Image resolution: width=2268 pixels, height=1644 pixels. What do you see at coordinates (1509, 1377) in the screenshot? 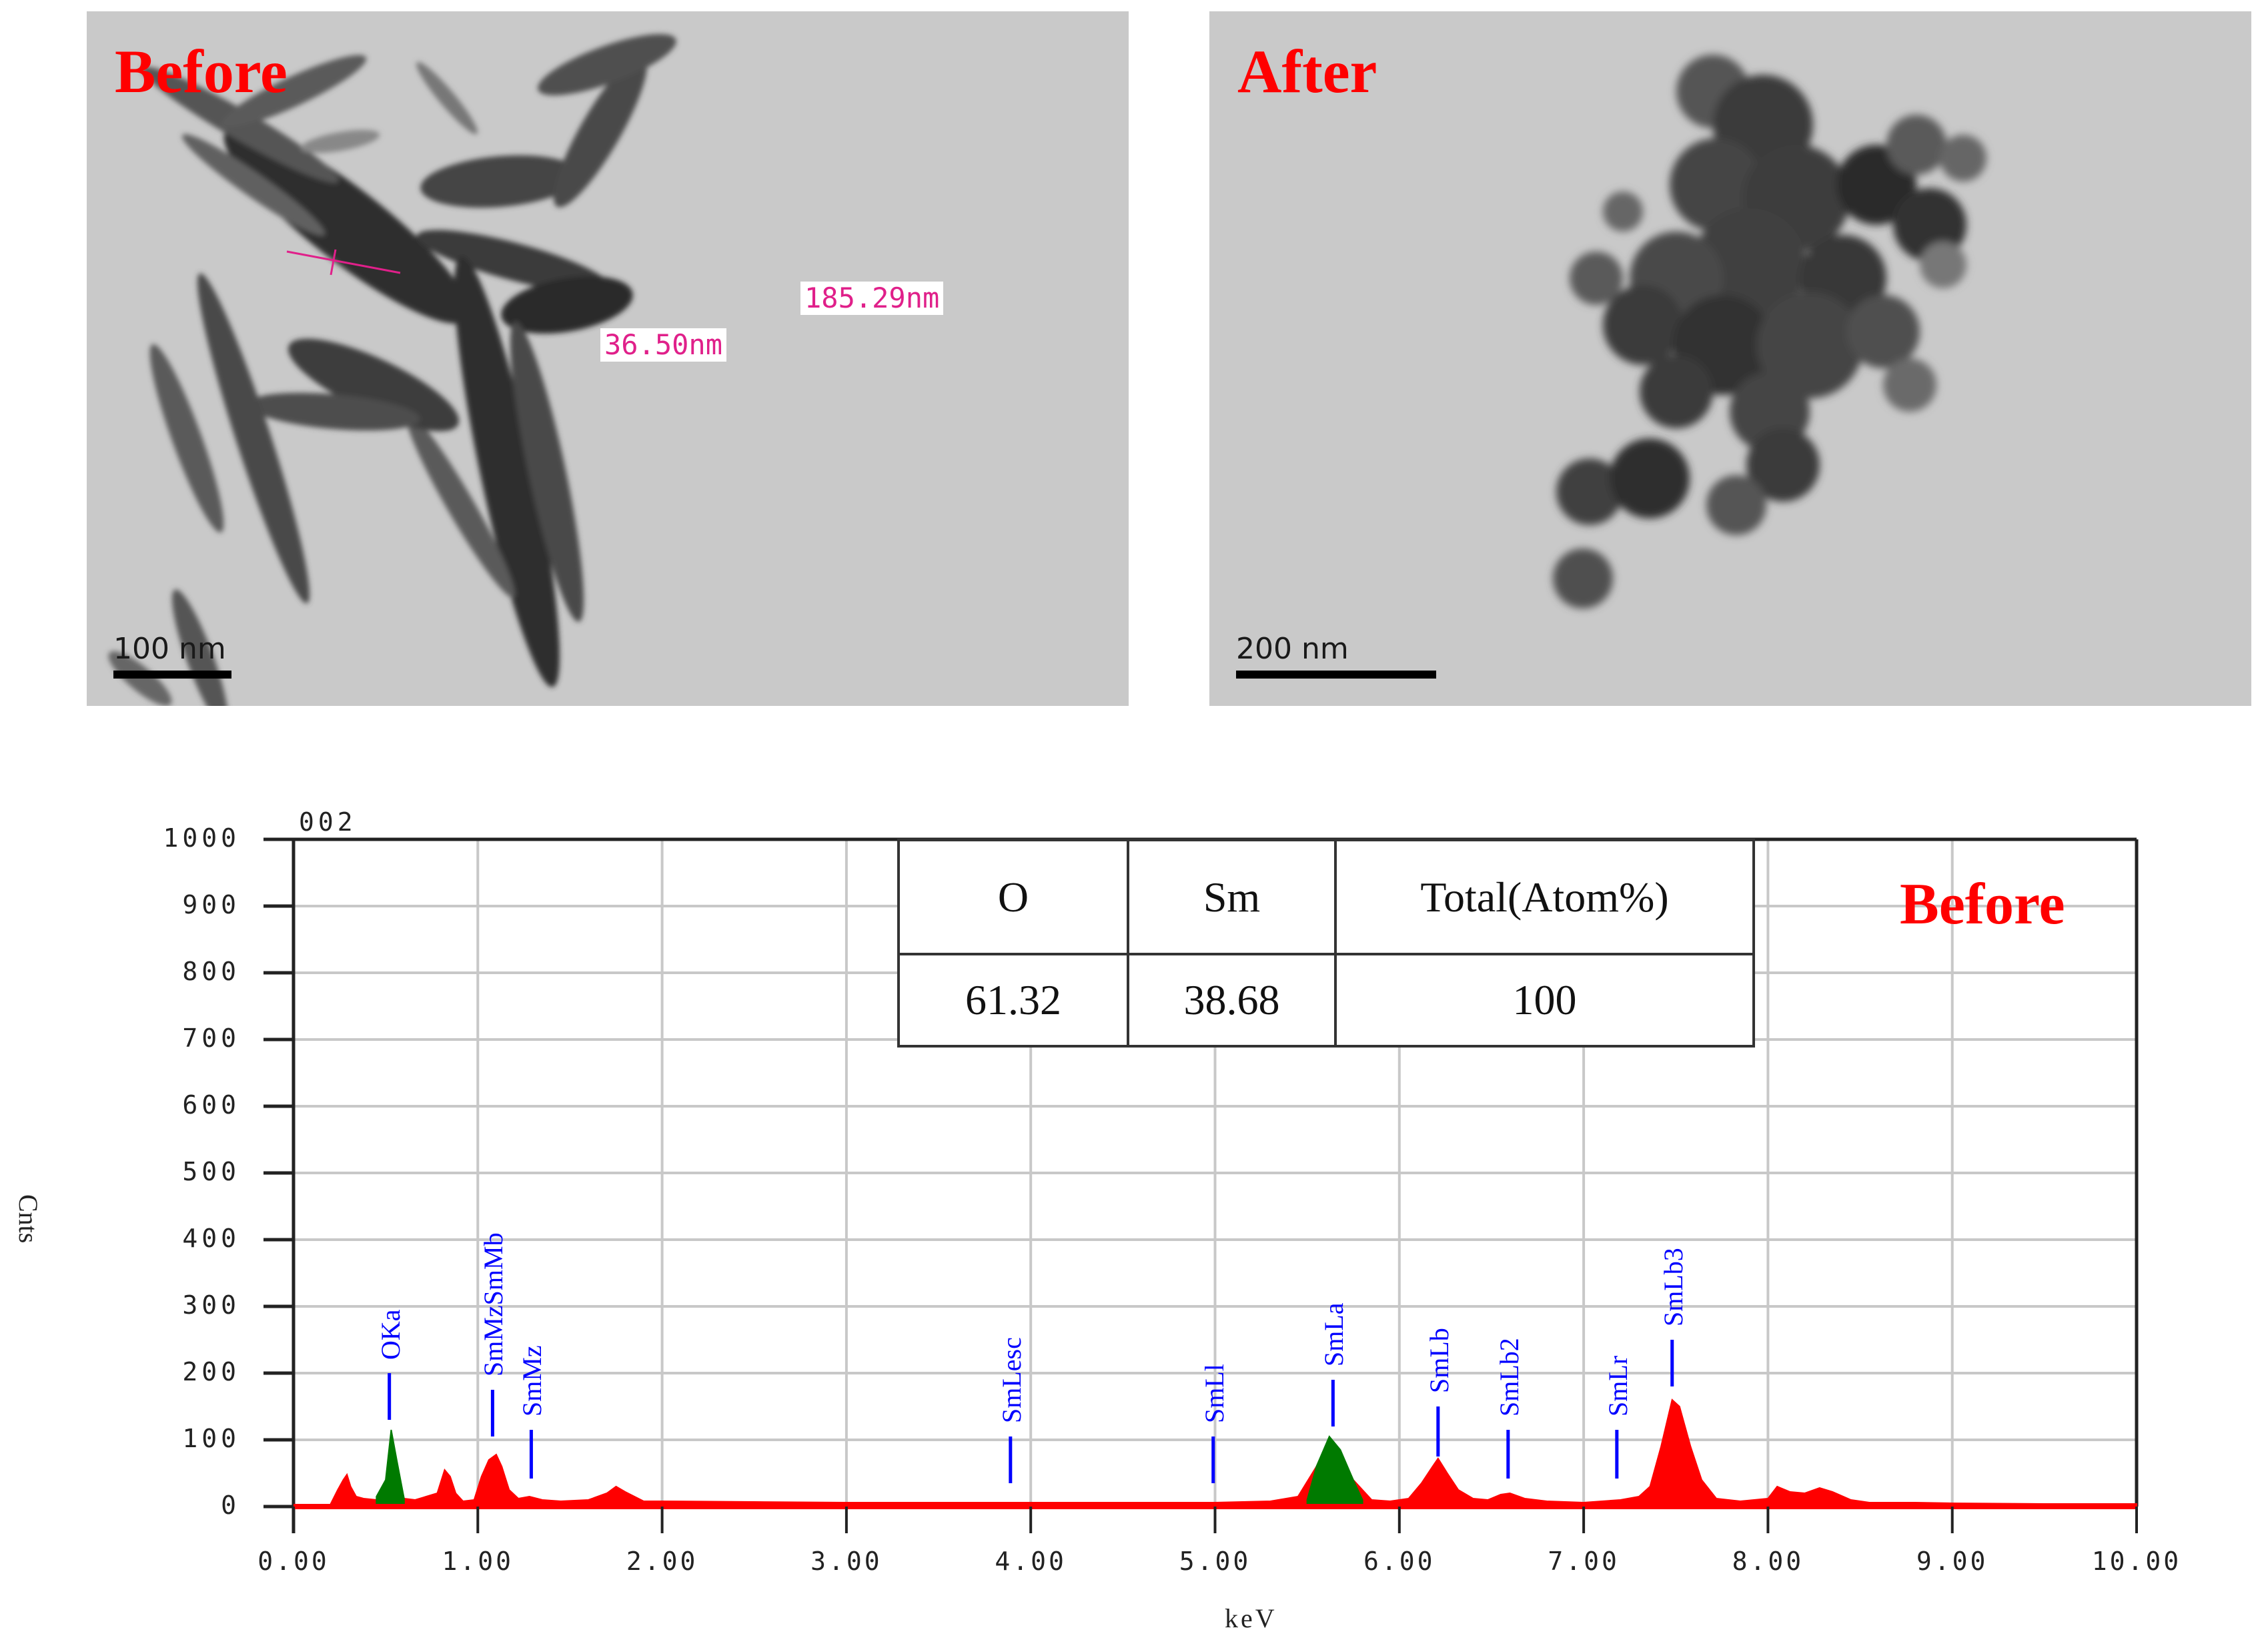
I see `peak-label: SmLb2` at bounding box center [1509, 1377].